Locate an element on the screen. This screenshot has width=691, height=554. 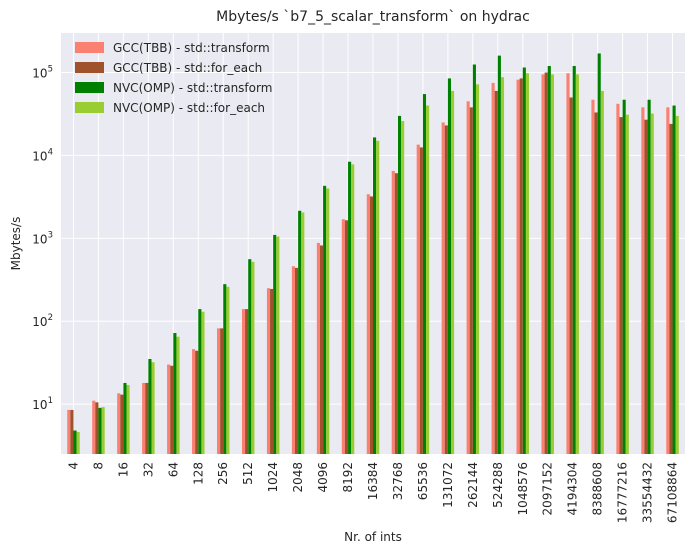
x-tick-label: 32 is located at coordinates (148, 469).